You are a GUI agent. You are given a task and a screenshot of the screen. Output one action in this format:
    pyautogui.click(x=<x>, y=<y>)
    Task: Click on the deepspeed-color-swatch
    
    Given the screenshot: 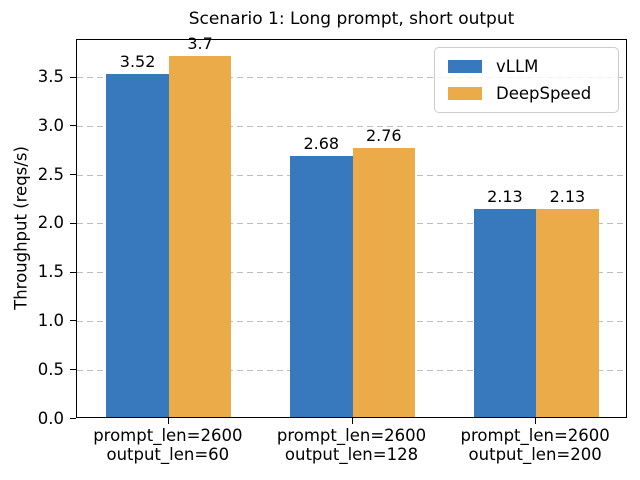 What is the action you would take?
    pyautogui.click(x=465, y=93)
    